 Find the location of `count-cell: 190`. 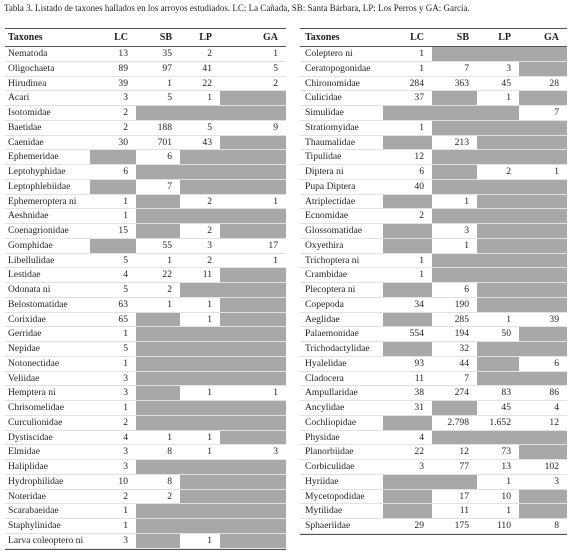

count-cell: 190 is located at coordinates (461, 304).